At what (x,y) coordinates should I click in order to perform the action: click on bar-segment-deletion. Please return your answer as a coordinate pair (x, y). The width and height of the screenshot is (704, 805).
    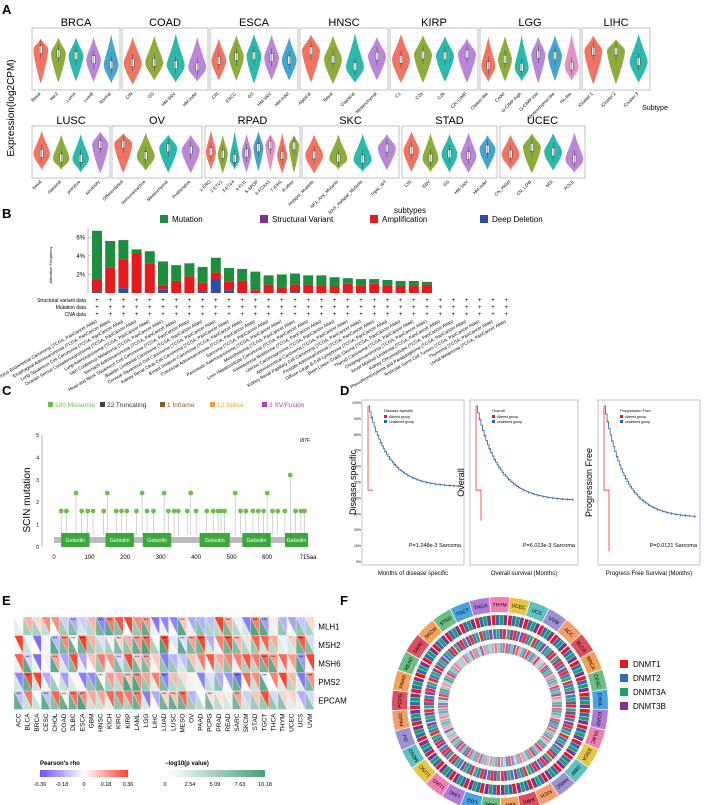
    Looking at the image, I should click on (215, 286).